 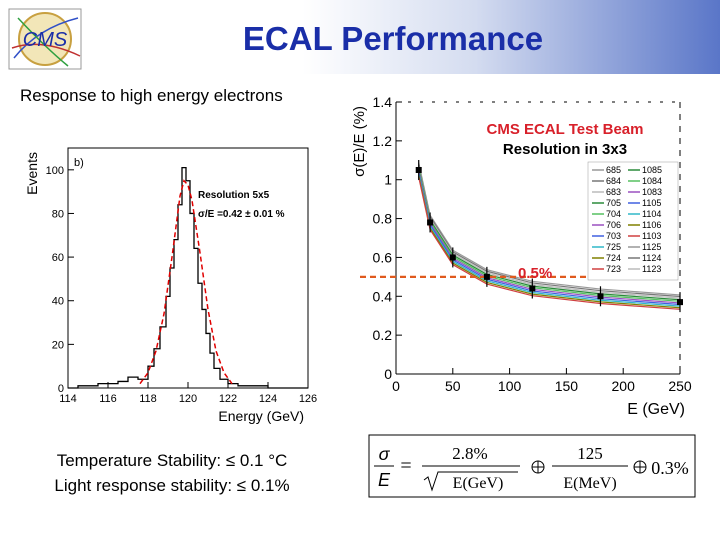 What do you see at coordinates (651, 214) in the screenshot?
I see `legend-entry: 1104` at bounding box center [651, 214].